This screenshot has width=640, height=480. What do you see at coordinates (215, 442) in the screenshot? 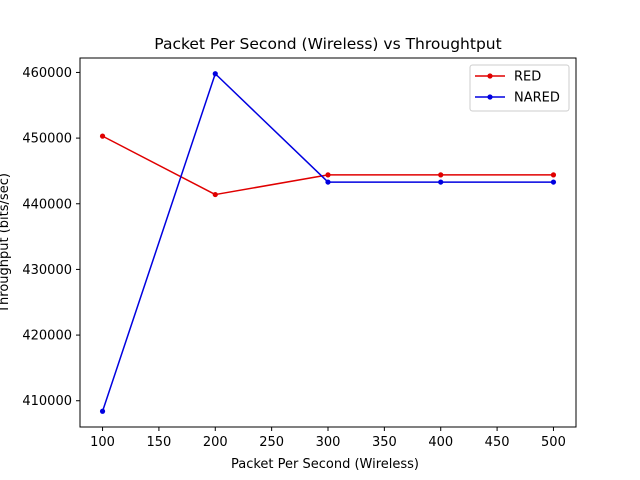
I see `x-tick-label: 200` at bounding box center [215, 442].